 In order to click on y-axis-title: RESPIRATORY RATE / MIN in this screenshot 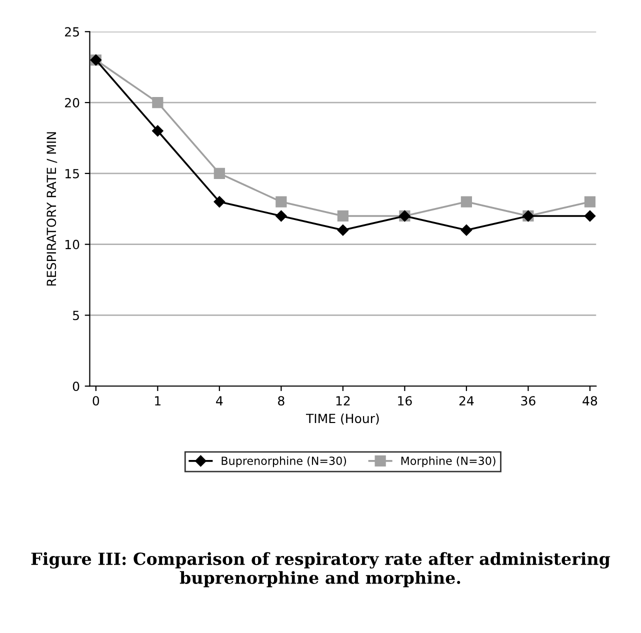, I will do `click(52, 209)`.